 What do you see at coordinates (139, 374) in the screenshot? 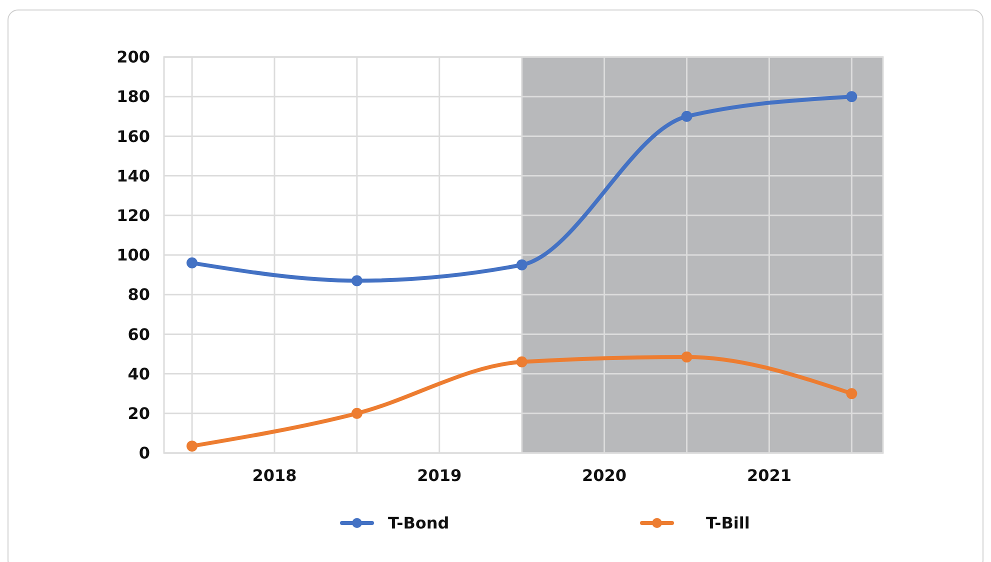
I see `y-tick-label: 40` at bounding box center [139, 374].